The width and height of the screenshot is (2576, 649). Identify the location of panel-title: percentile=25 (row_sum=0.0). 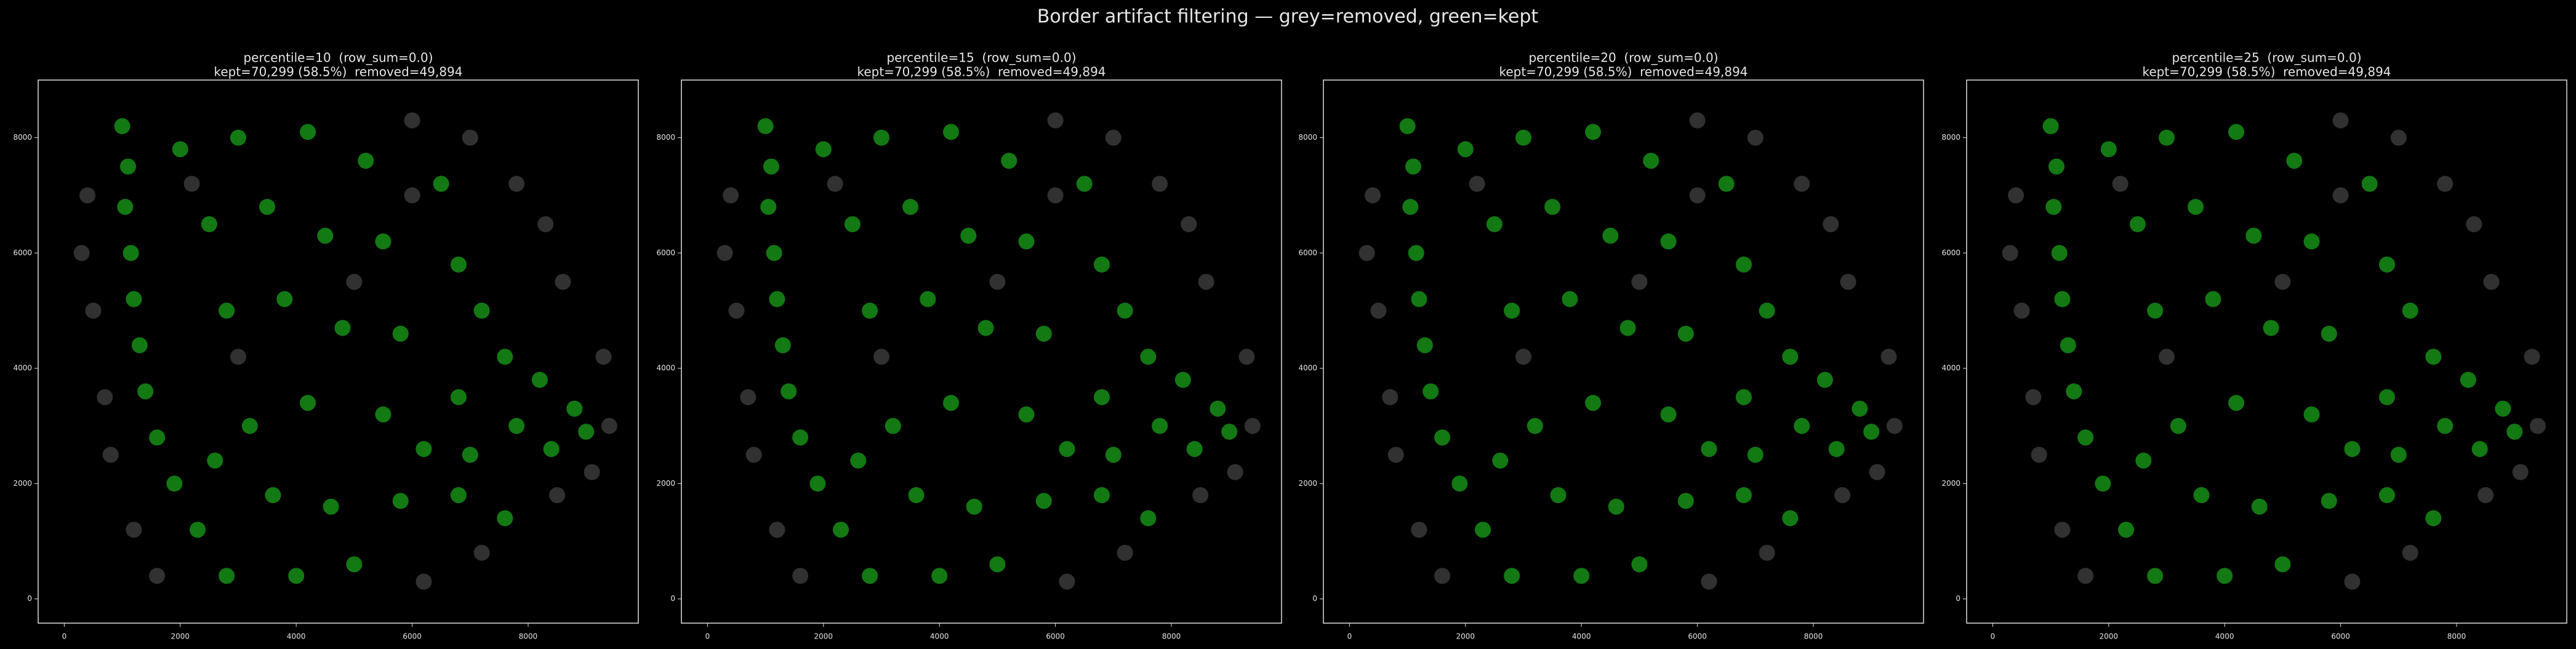
(2266, 57).